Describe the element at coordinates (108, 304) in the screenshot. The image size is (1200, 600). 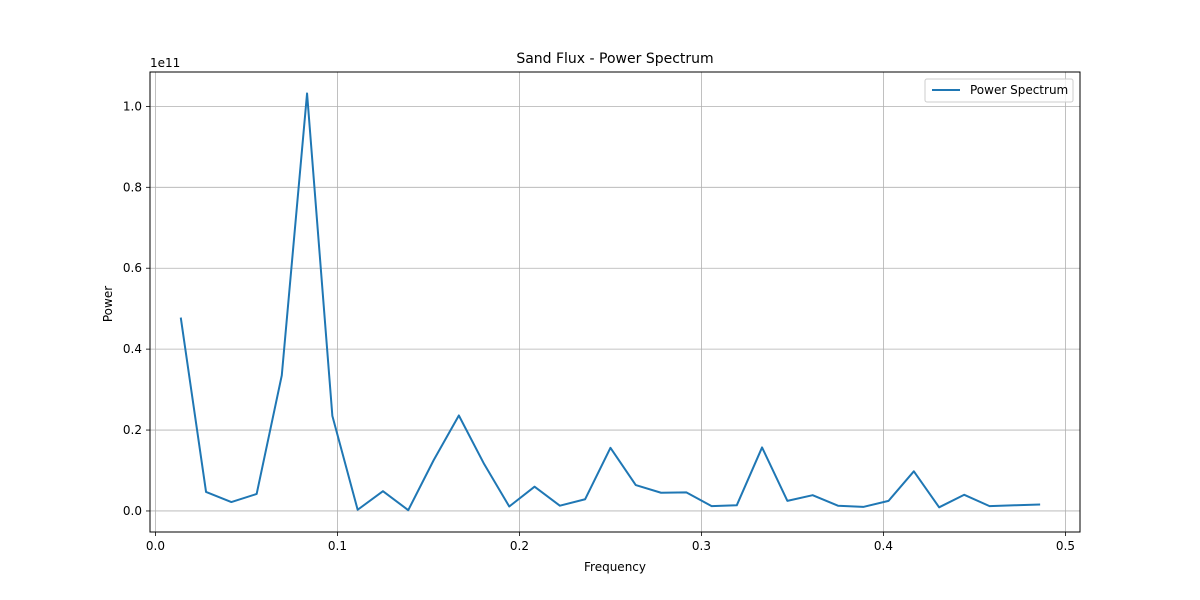
I see `y-axis-label: Power` at that location.